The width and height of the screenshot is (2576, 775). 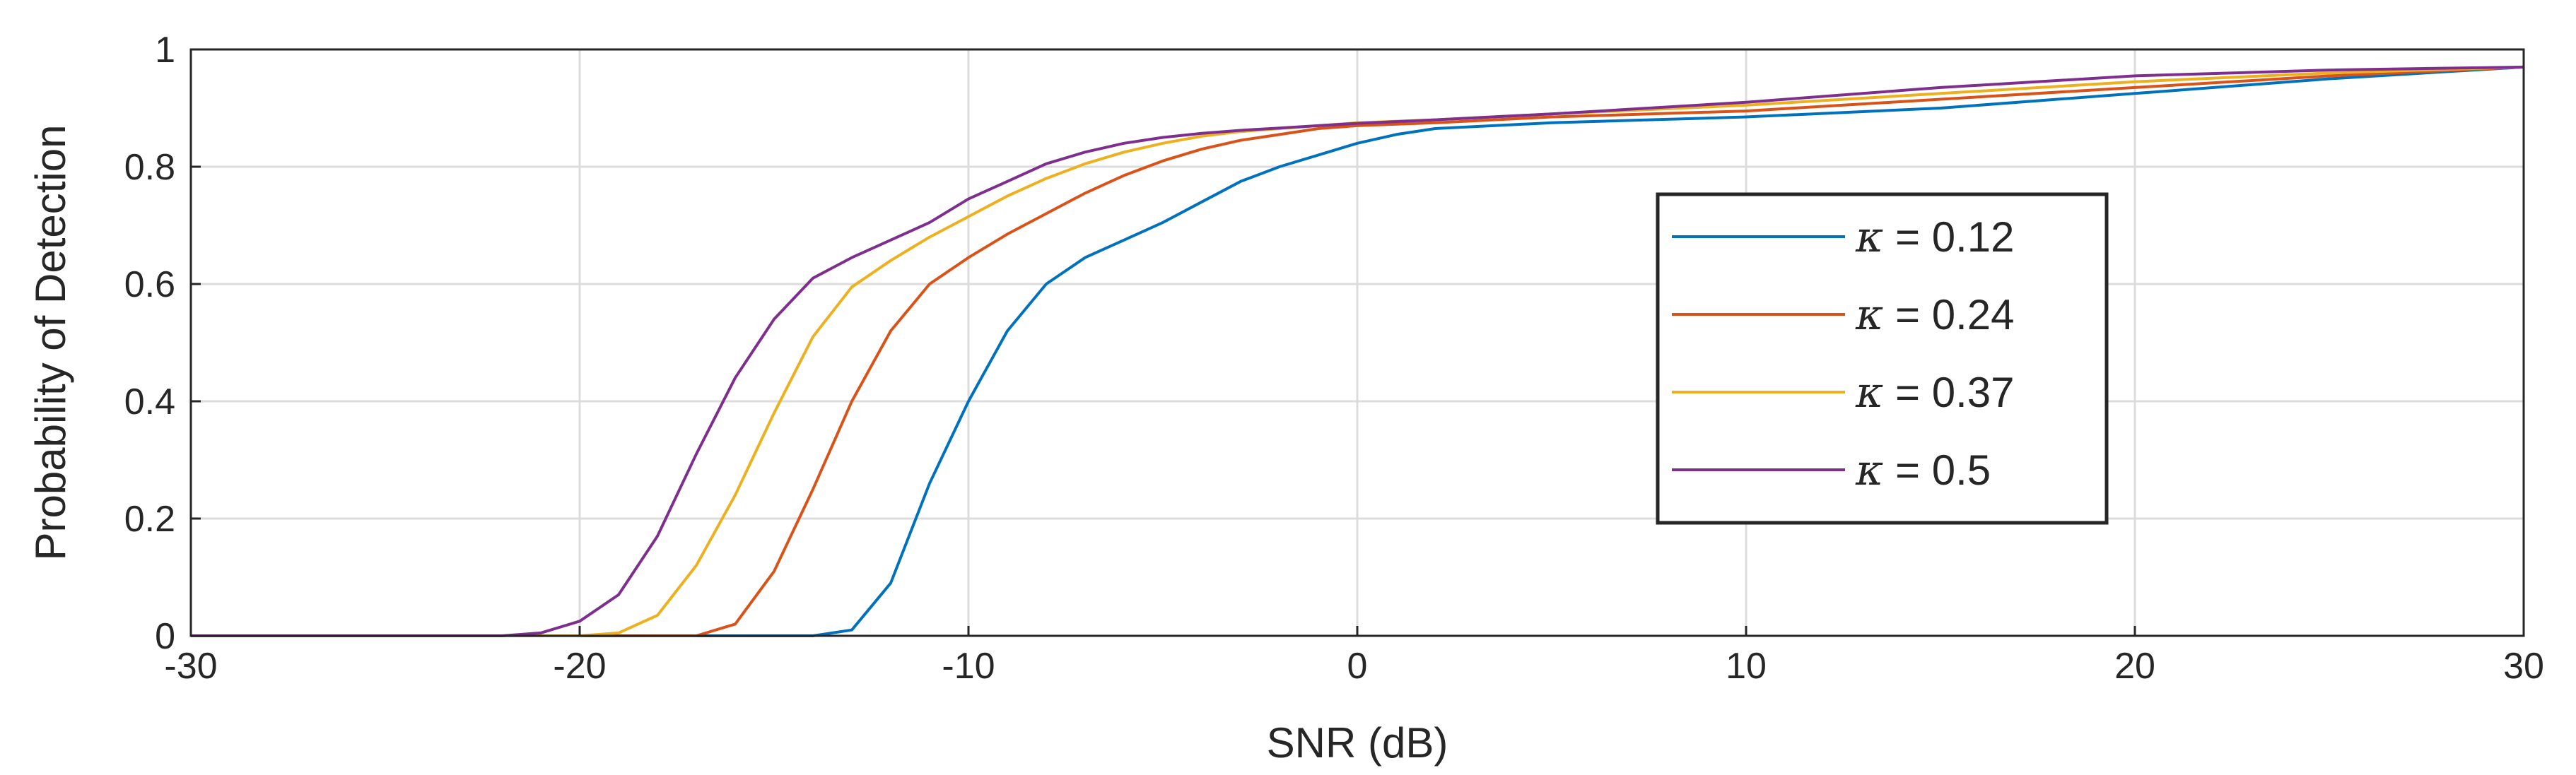 I want to click on y-tick-label: 1, so click(x=165, y=50).